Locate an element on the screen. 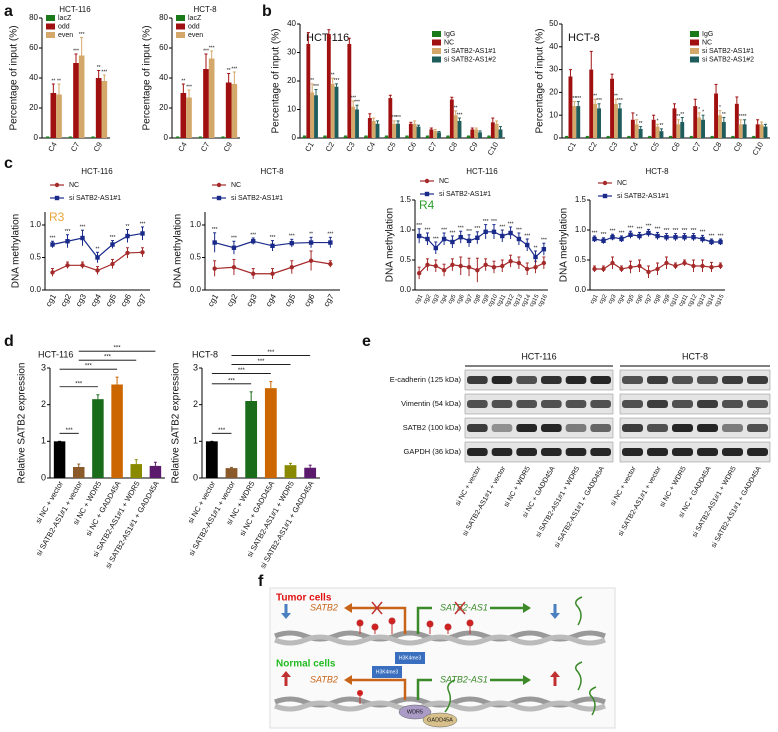 This screenshot has width=778, height=732. legend-label: lacZ is located at coordinates (195, 18).